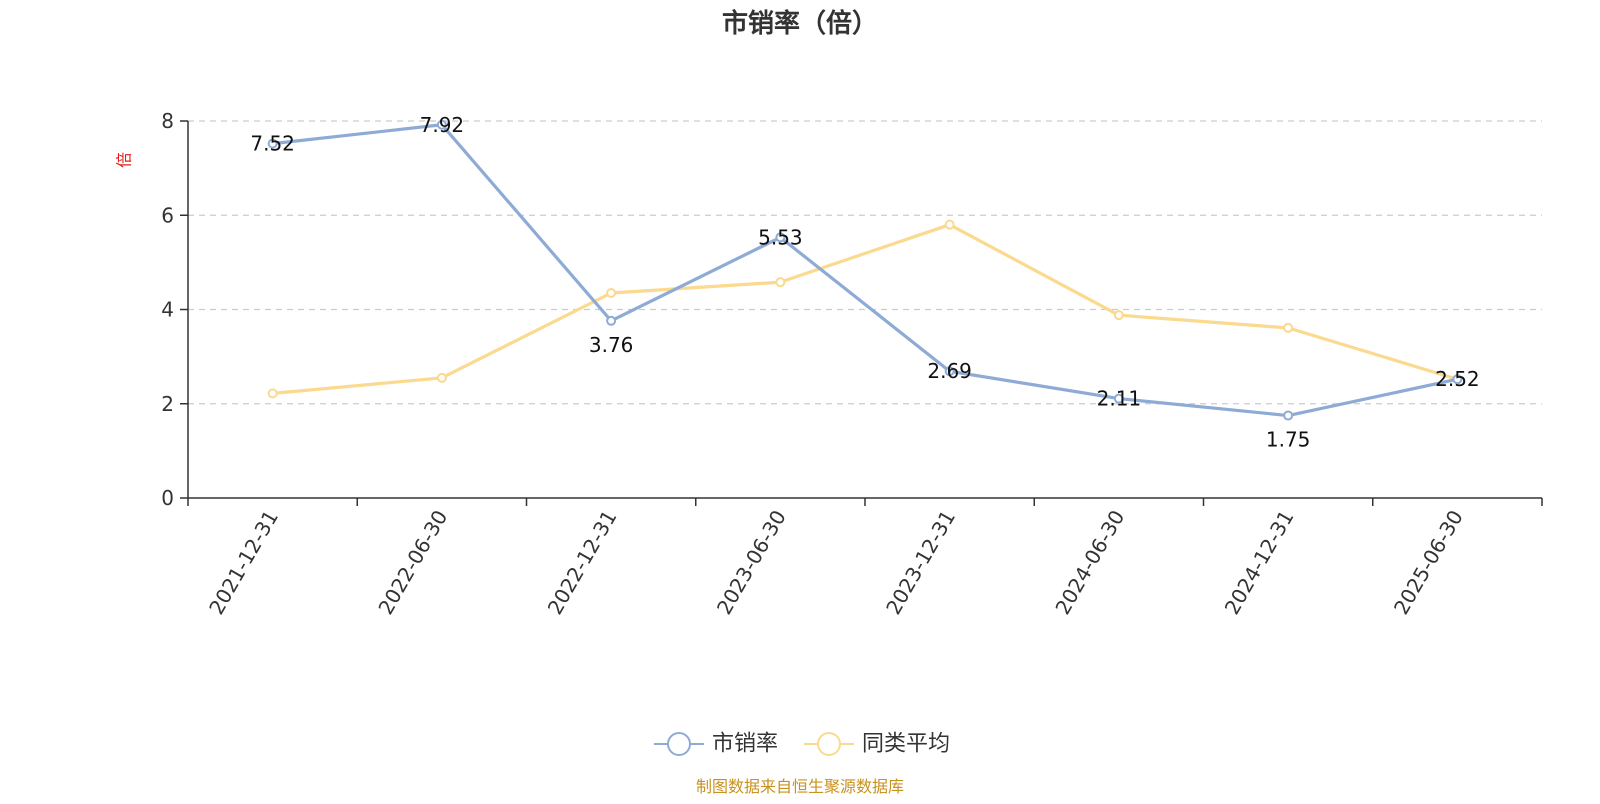 Image resolution: width=1600 pixels, height=804 pixels. What do you see at coordinates (1259, 562) in the screenshot?
I see `x-tick-label: 2024-12-31` at bounding box center [1259, 562].